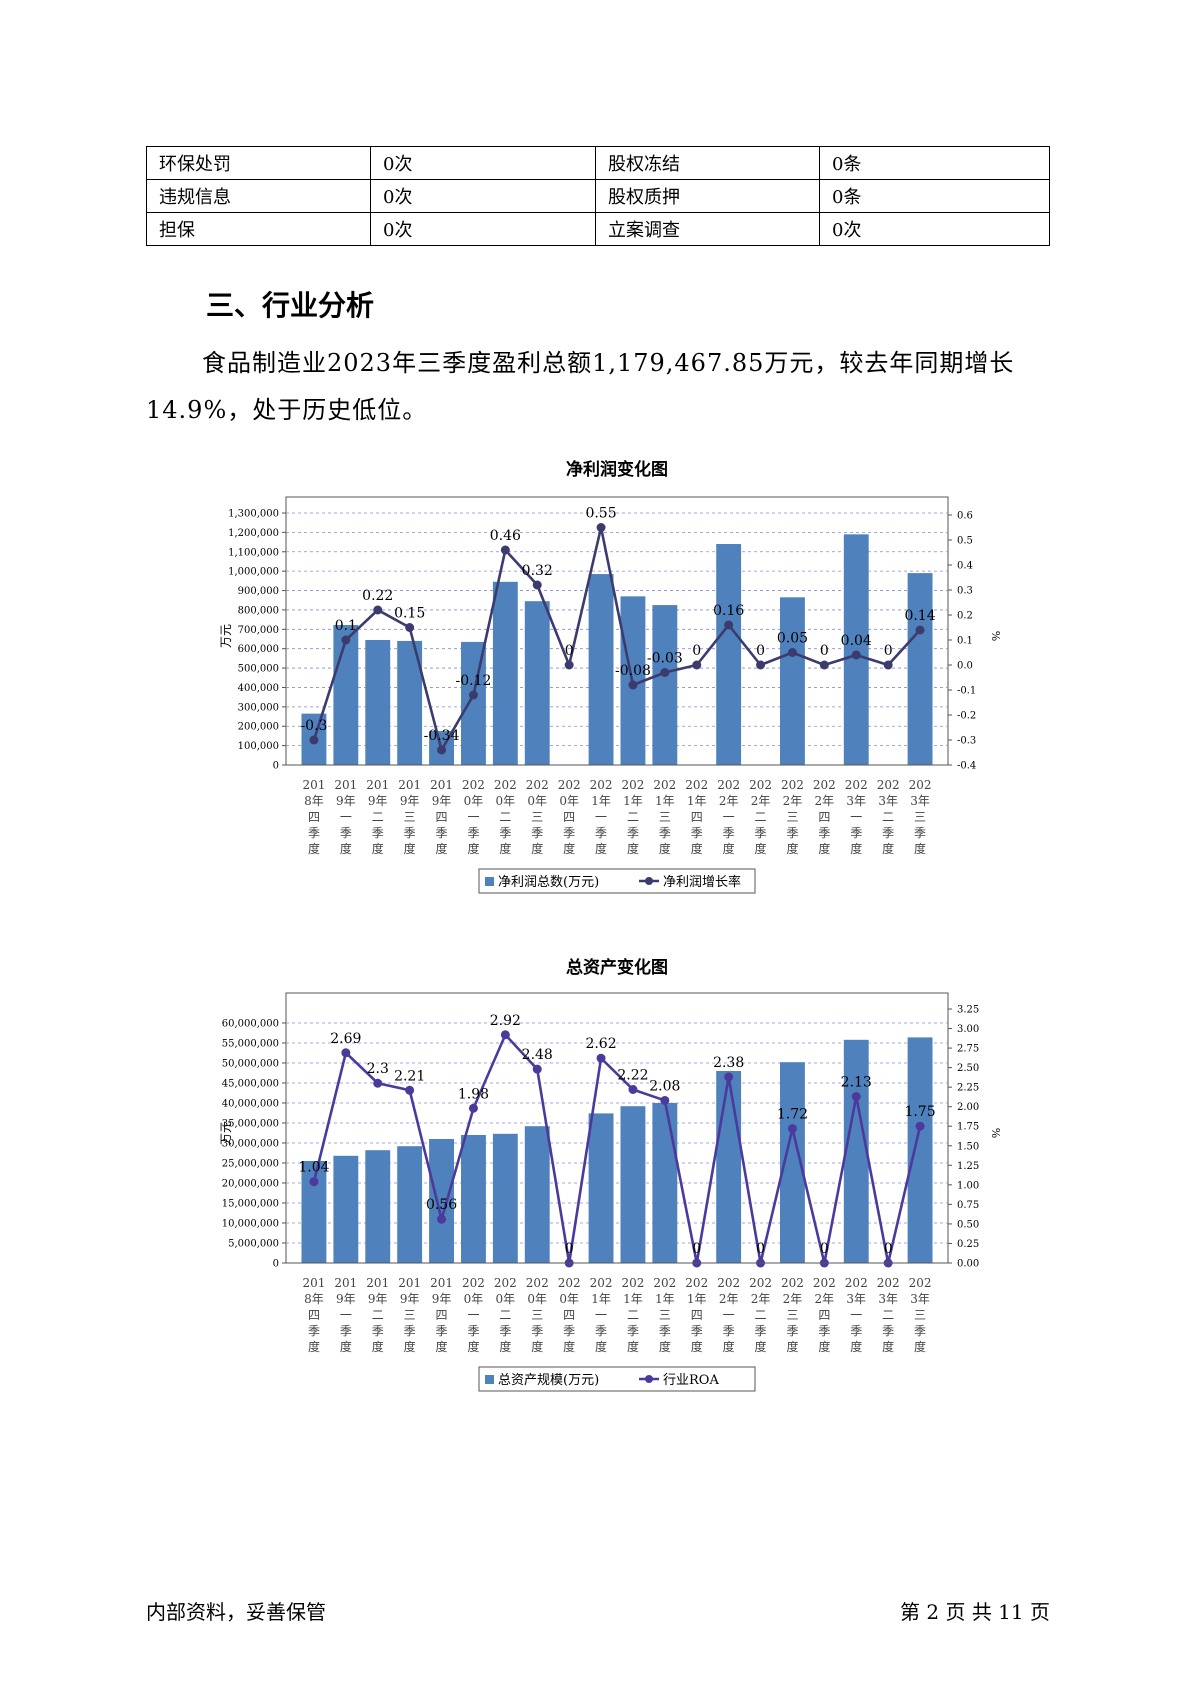 This screenshot has height=1684, width=1191. I want to click on y-tick-label: 900,000, so click(258, 591).